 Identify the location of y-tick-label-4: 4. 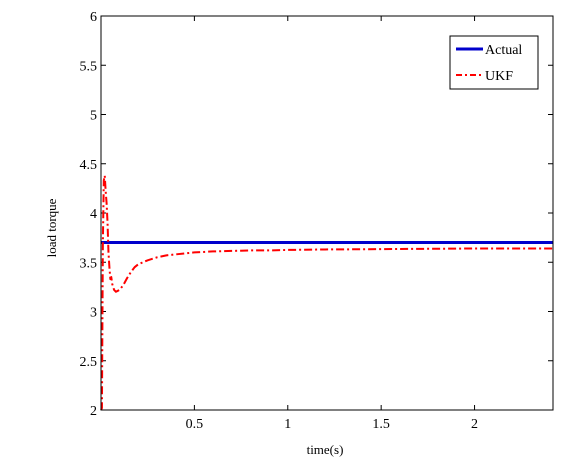
(93, 214).